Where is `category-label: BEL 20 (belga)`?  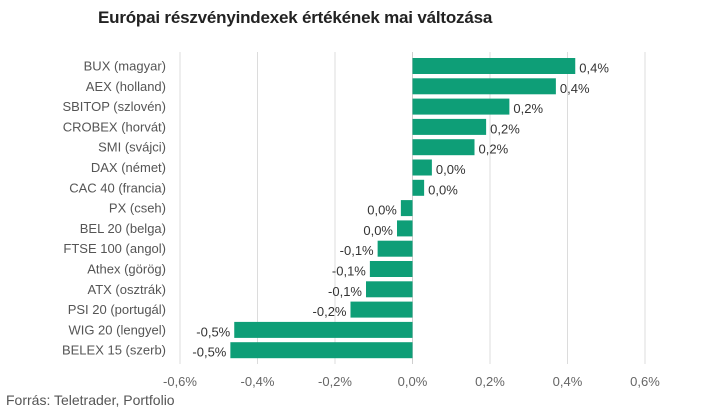 category-label: BEL 20 (belga) is located at coordinates (123, 228).